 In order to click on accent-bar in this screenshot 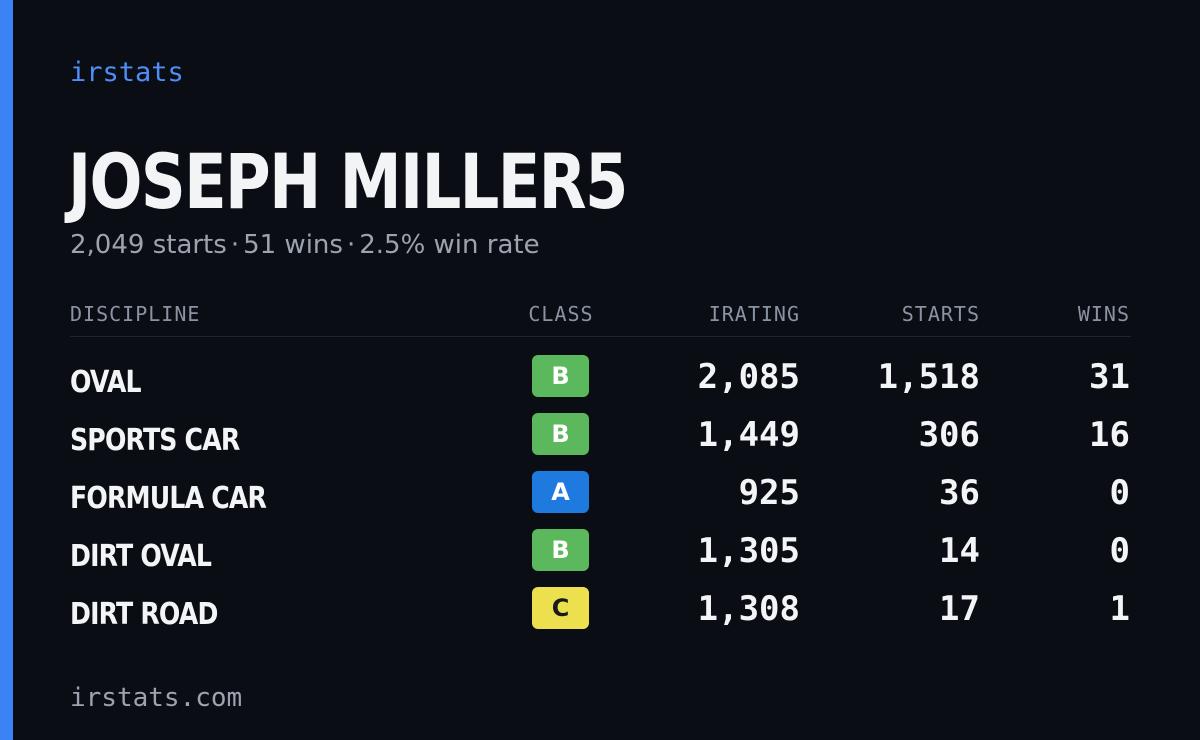, I will do `click(6, 370)`.